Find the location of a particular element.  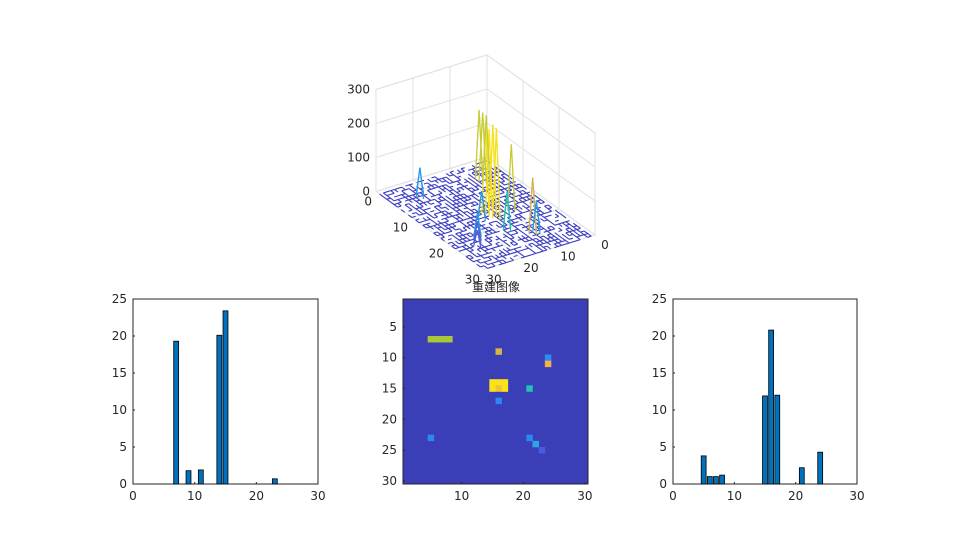

heatmap-reconstructed-image: 重建图像 10 20 30 5 10 15 20 25 30 is located at coordinates (487, 391).